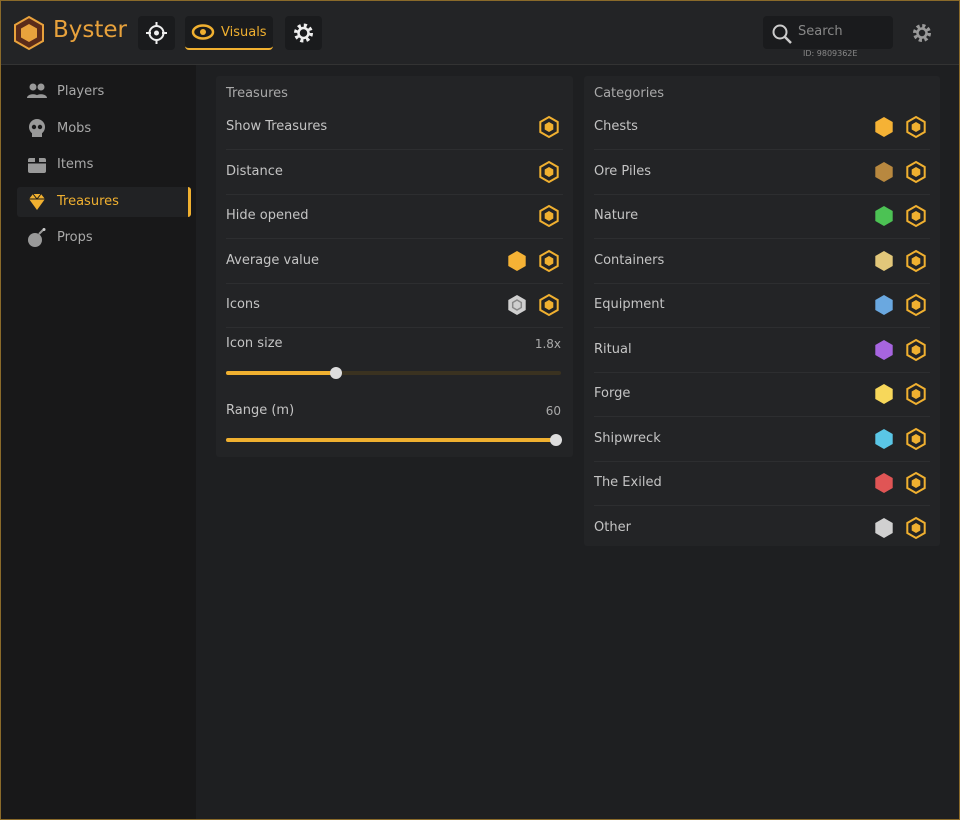 The height and width of the screenshot is (820, 960). I want to click on sidebar-item: Players, so click(104, 92).